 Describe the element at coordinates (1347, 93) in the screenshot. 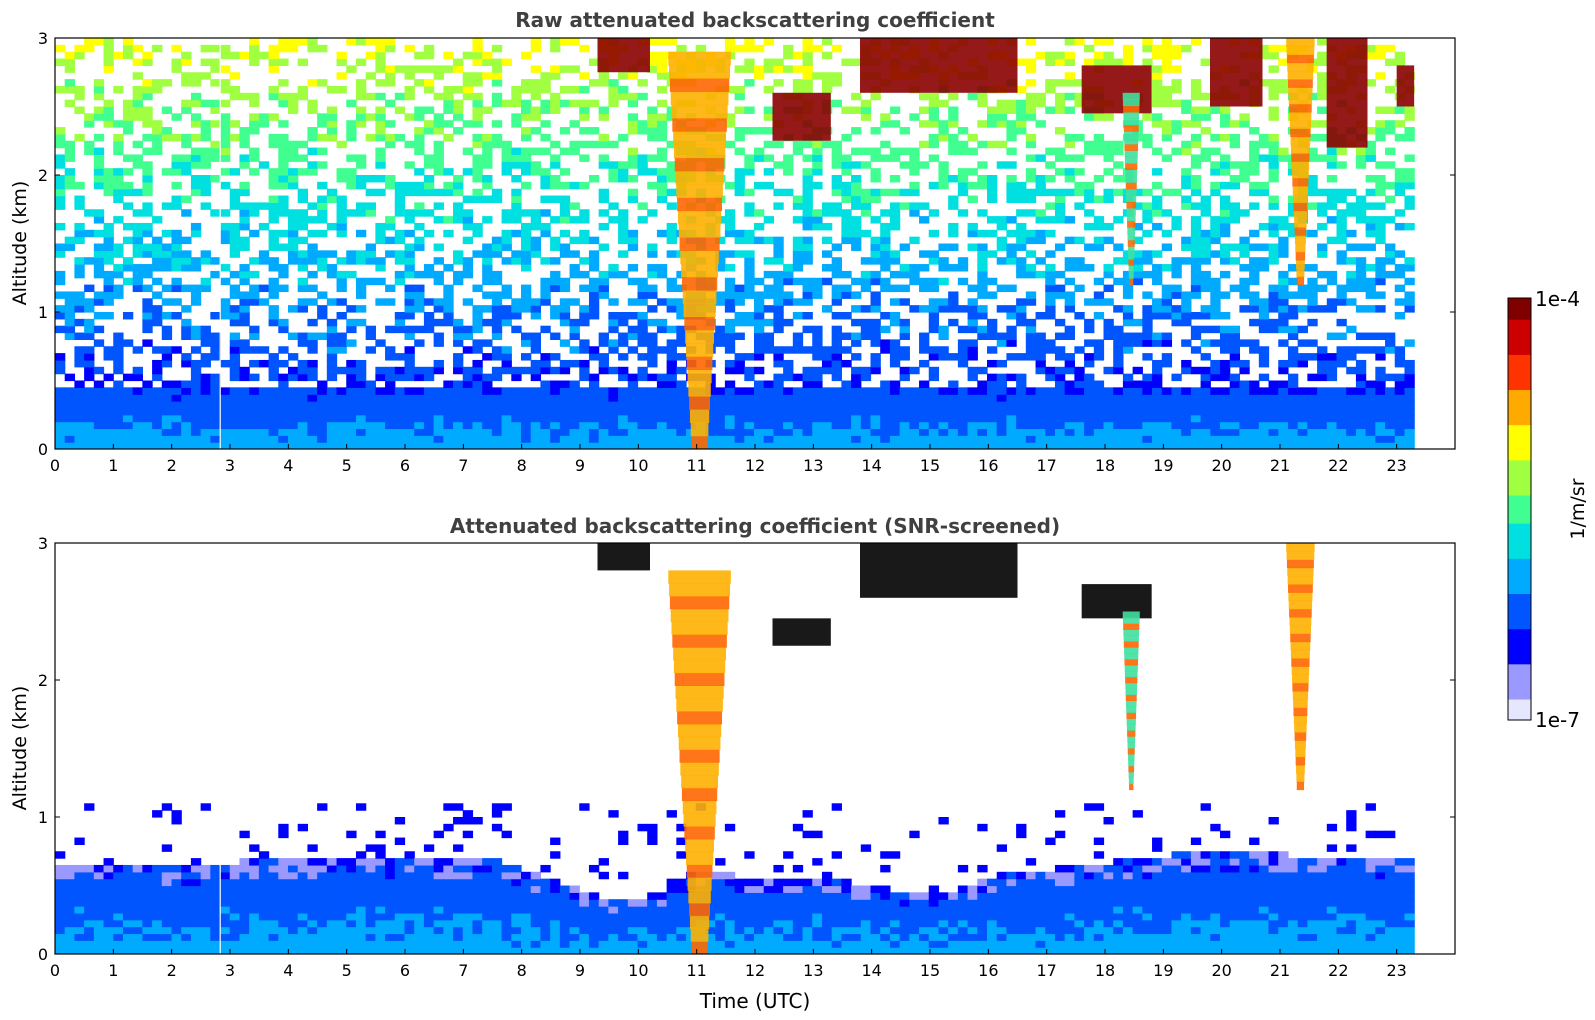

I see `cloud-mark` at that location.